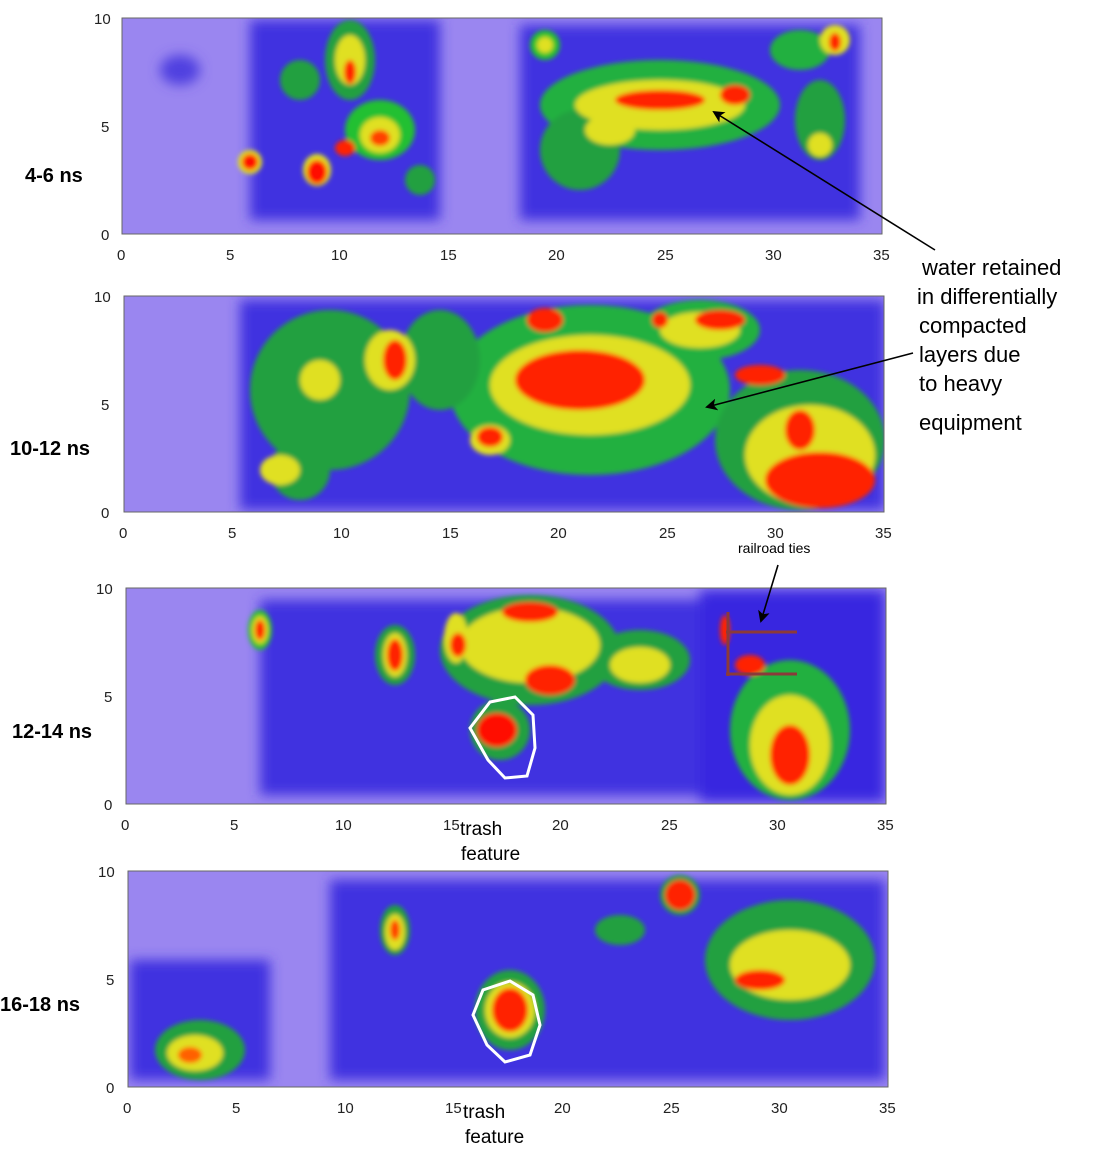 Image resolution: width=1094 pixels, height=1149 pixels. I want to click on radar-map-10-12ns, so click(504, 404).